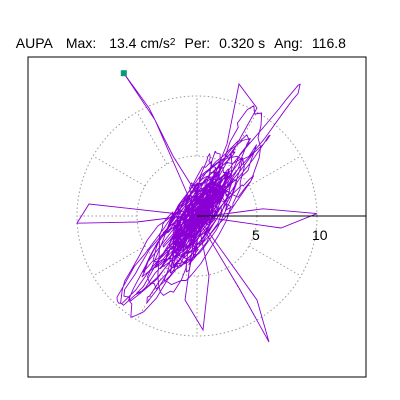 This screenshot has width=400, height=400. Describe the element at coordinates (328, 43) in the screenshot. I see `ang-value: 116.8` at that location.